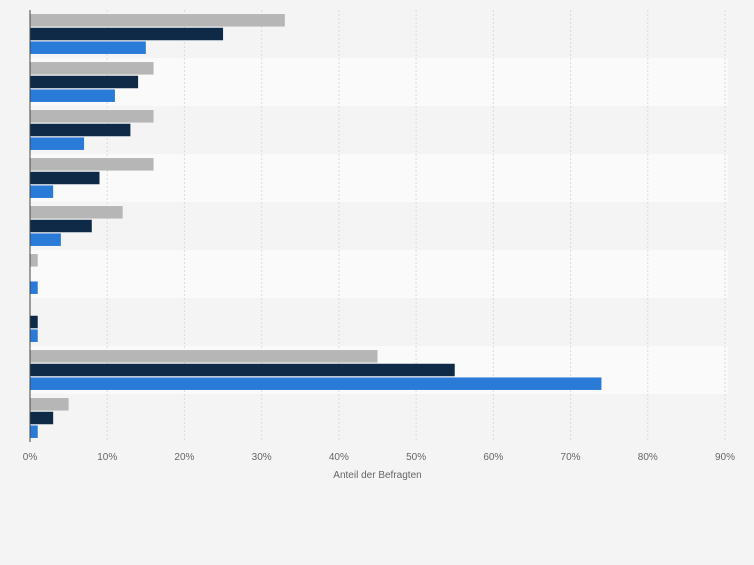 Image resolution: width=754 pixels, height=565 pixels. What do you see at coordinates (377, 475) in the screenshot?
I see `x-axis-label: Anteil der Befragten` at bounding box center [377, 475].